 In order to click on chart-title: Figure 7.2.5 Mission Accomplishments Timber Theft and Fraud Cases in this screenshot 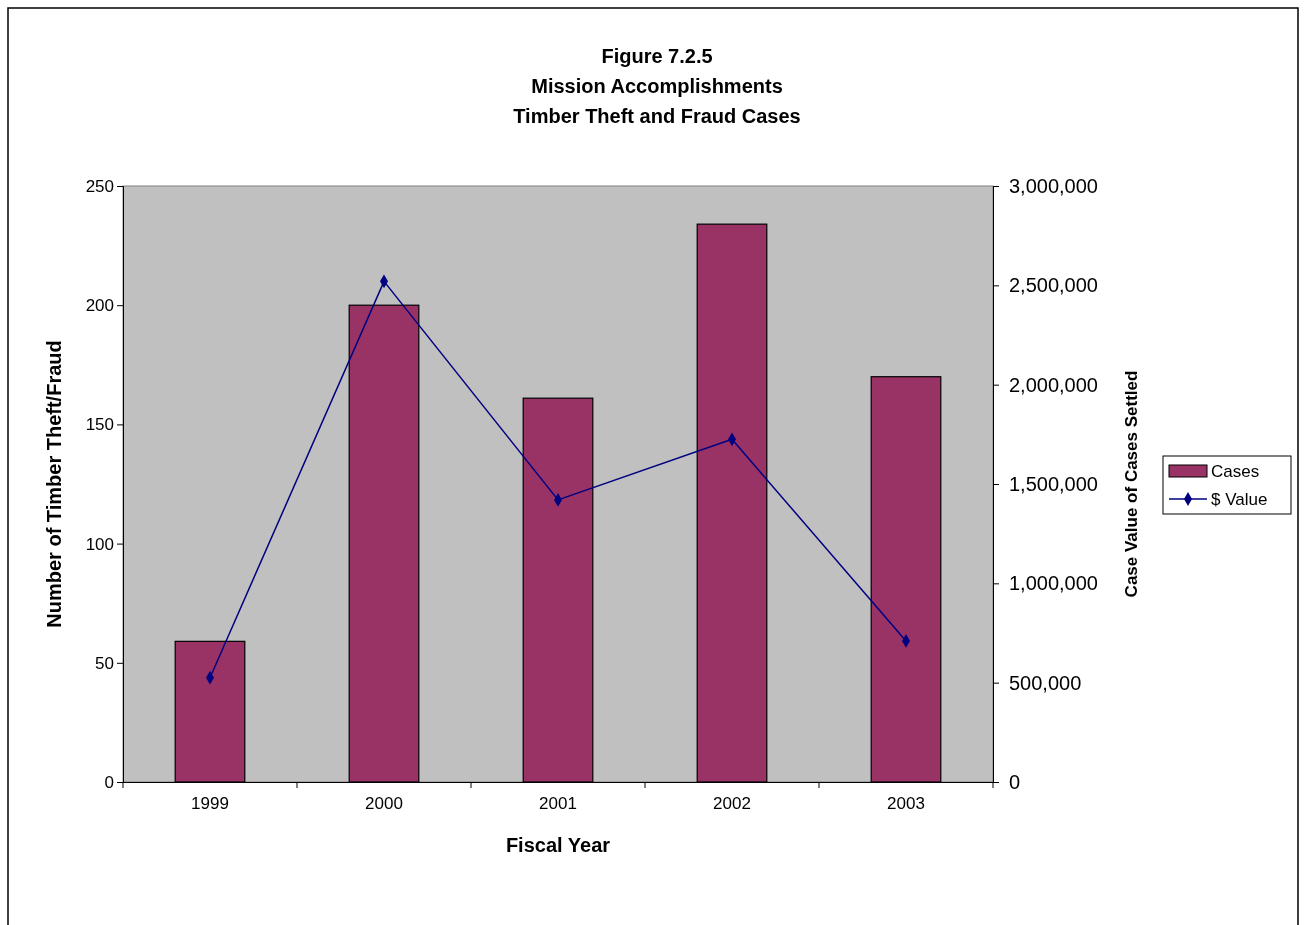, I will do `click(657, 86)`.